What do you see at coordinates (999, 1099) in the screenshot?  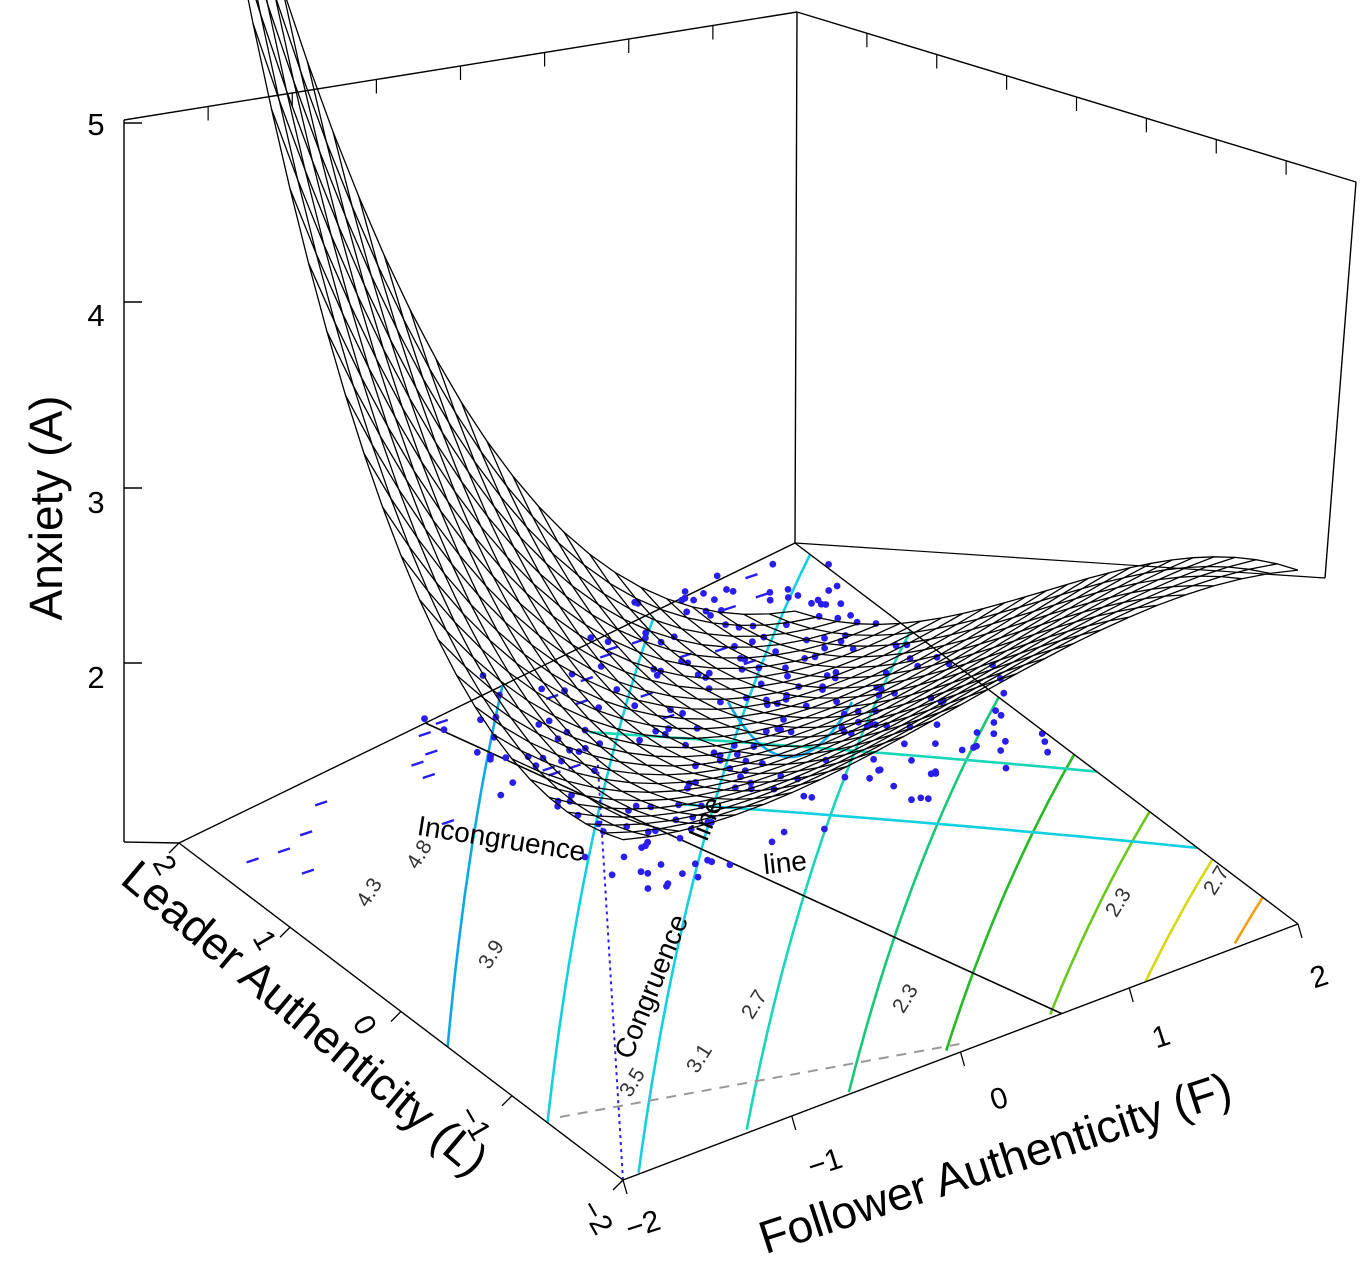 I see `x-tick-label: 0` at bounding box center [999, 1099].